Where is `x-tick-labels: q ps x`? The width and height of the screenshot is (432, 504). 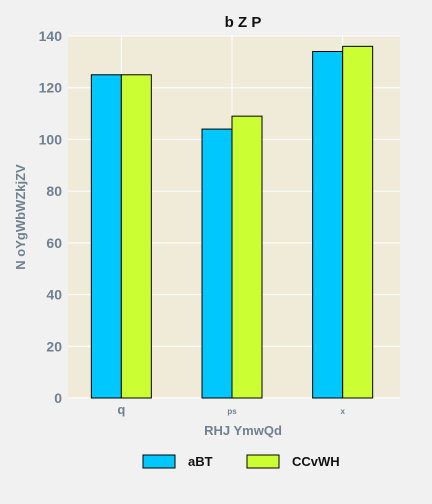
x-tick-labels: q ps x is located at coordinates (231, 409).